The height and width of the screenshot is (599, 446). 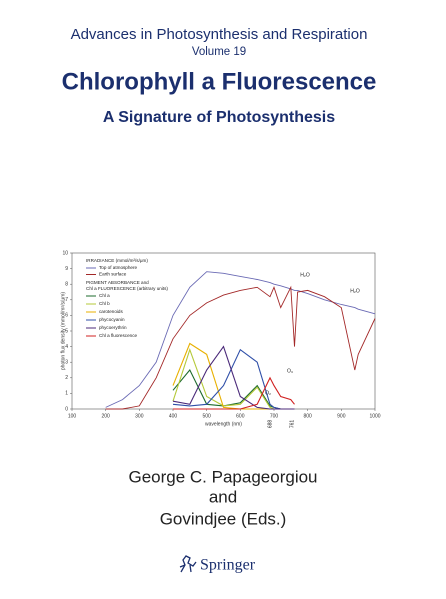 I want to click on legend-header: Chl a FLUORESCENCE (arbitrary units), so click(x=127, y=288).